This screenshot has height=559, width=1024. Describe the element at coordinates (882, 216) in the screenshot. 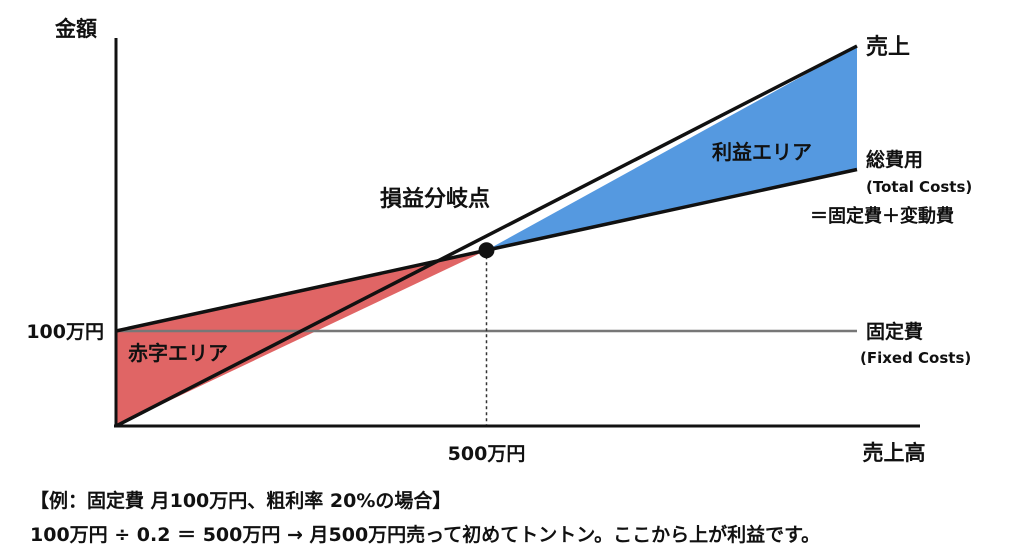

I see `total-costs-note: ＝固定費＋変動費` at that location.